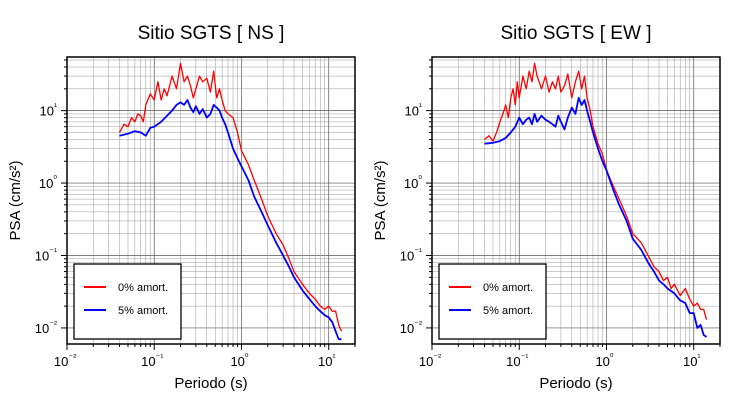  What do you see at coordinates (211, 33) in the screenshot?
I see `chart-title: Sitio SGTS [ NS ]` at bounding box center [211, 33].